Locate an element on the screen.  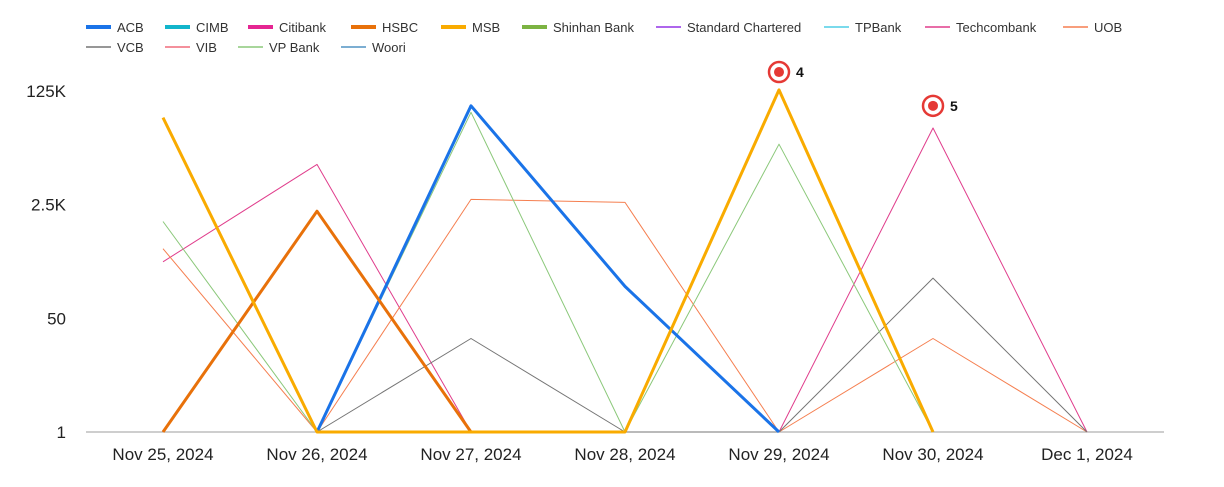
legend-item-acb: ACB is located at coordinates (115, 27).